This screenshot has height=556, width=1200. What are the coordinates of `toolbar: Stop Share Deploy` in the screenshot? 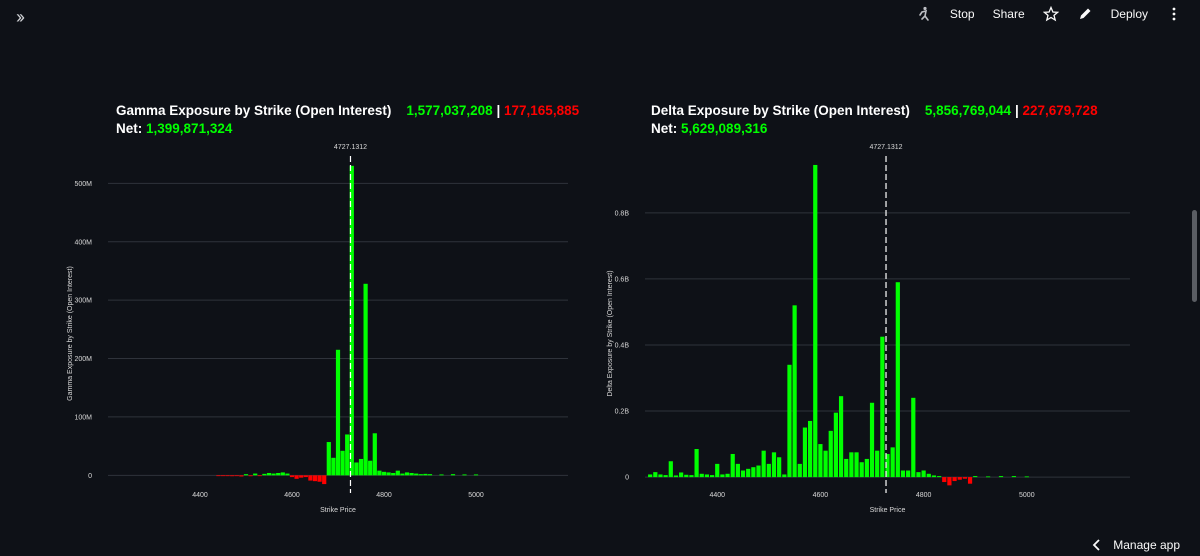 It's located at (1049, 14).